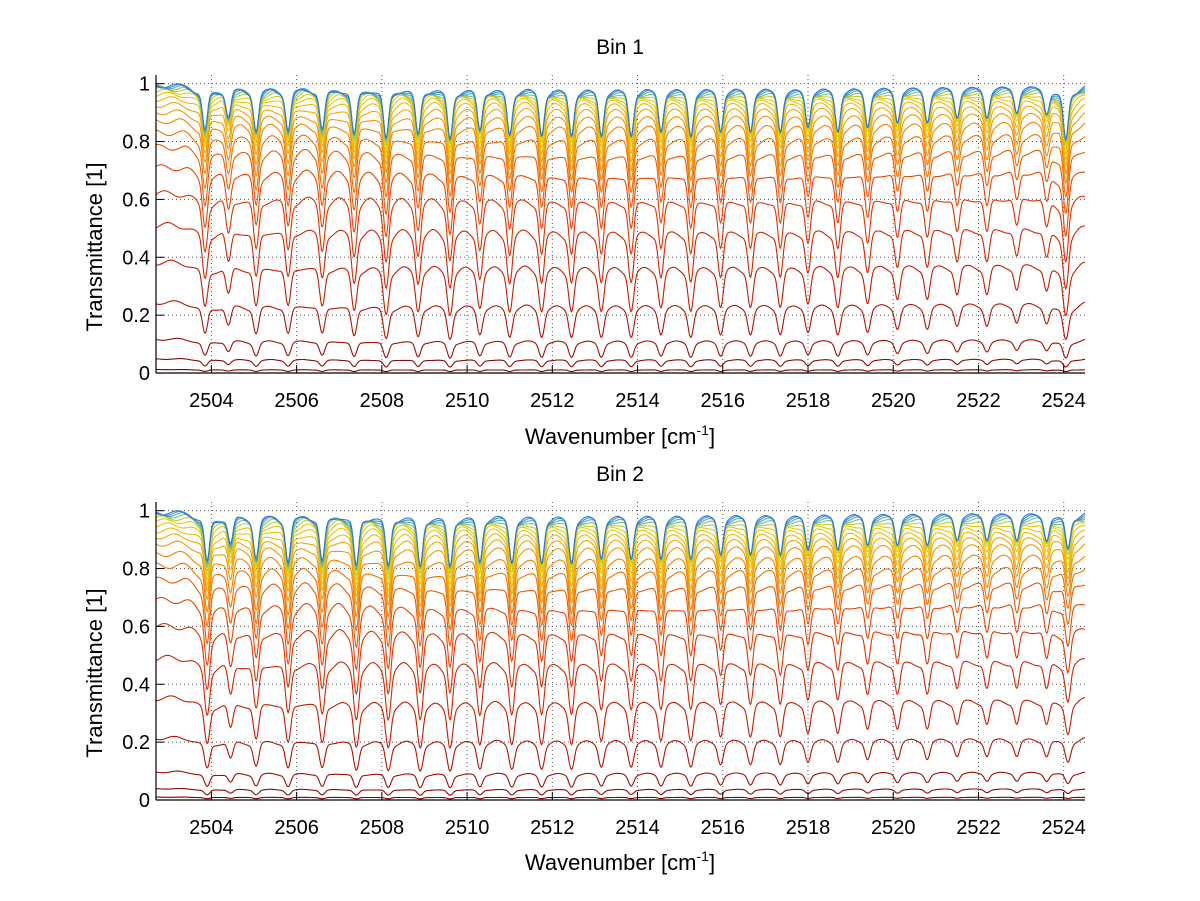 The width and height of the screenshot is (1200, 901). Describe the element at coordinates (94, 672) in the screenshot. I see `bin-2-y-axis-label: Transmittance [1]` at that location.